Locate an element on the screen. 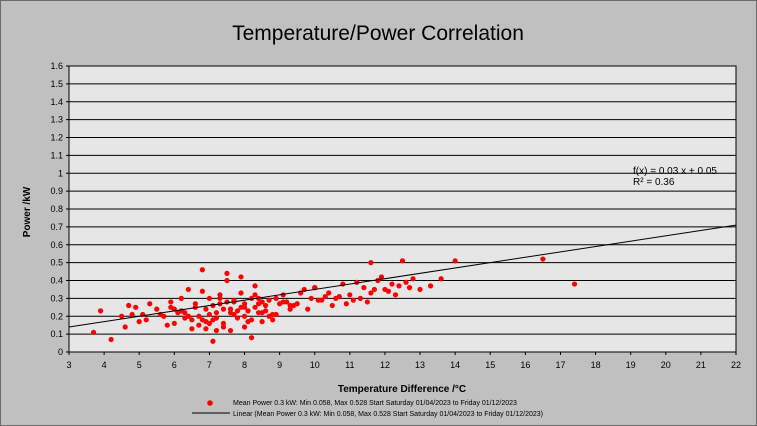  y-tick-label: 0.6 is located at coordinates (56, 245).